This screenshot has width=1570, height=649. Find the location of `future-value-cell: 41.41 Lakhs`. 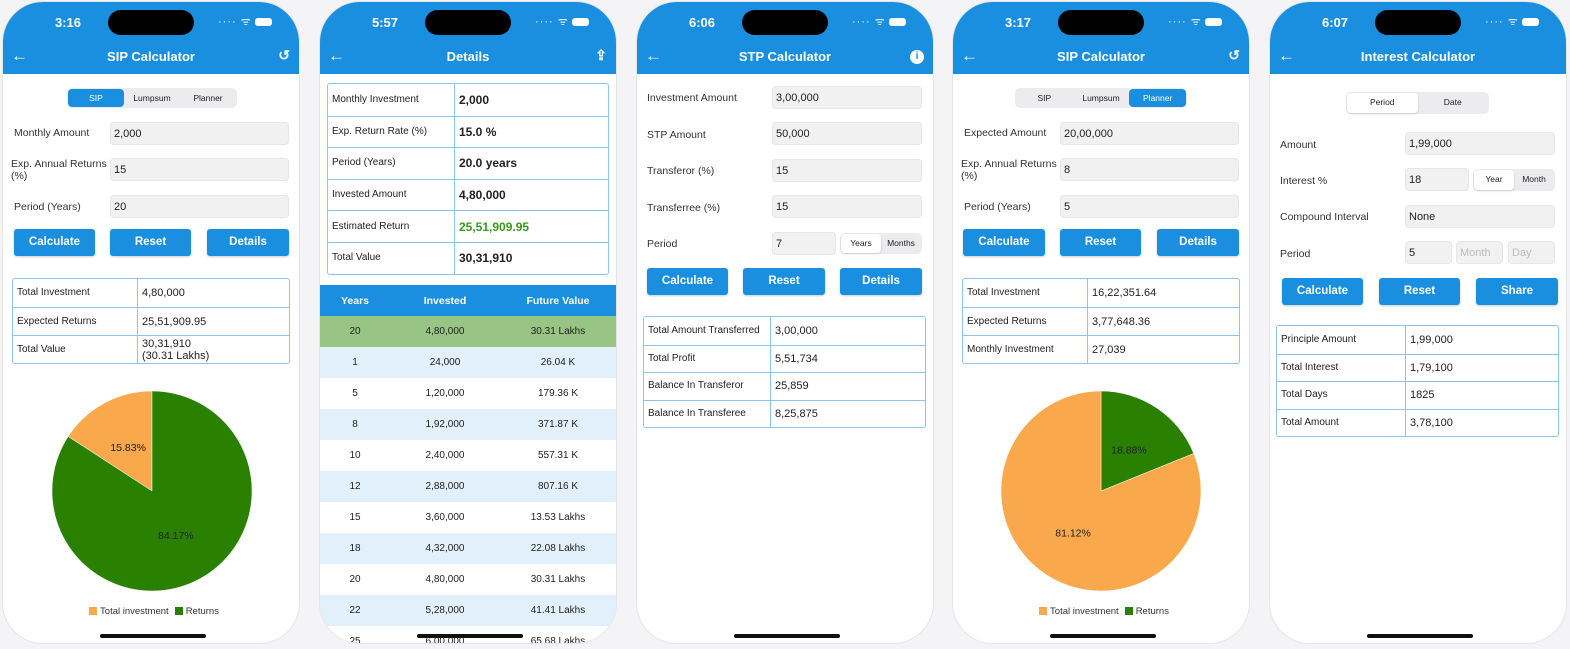

future-value-cell: 41.41 Lakhs is located at coordinates (558, 610).